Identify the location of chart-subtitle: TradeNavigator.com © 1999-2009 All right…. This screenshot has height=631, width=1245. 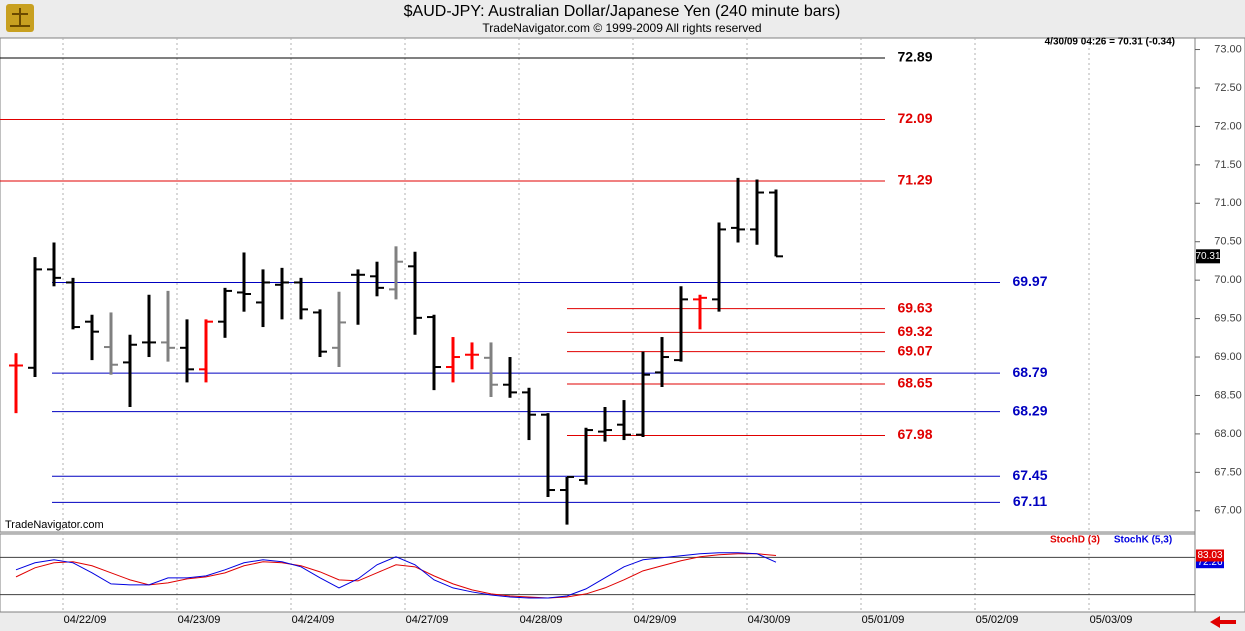
(621, 28).